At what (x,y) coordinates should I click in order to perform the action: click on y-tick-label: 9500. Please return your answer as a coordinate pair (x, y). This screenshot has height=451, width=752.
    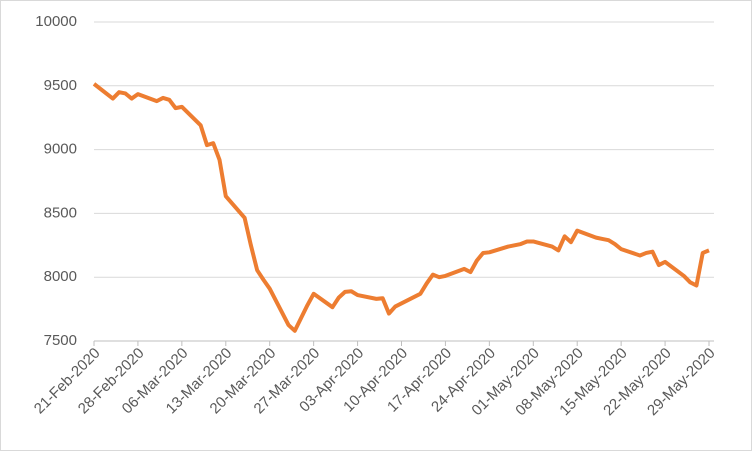
    Looking at the image, I should click on (60, 85).